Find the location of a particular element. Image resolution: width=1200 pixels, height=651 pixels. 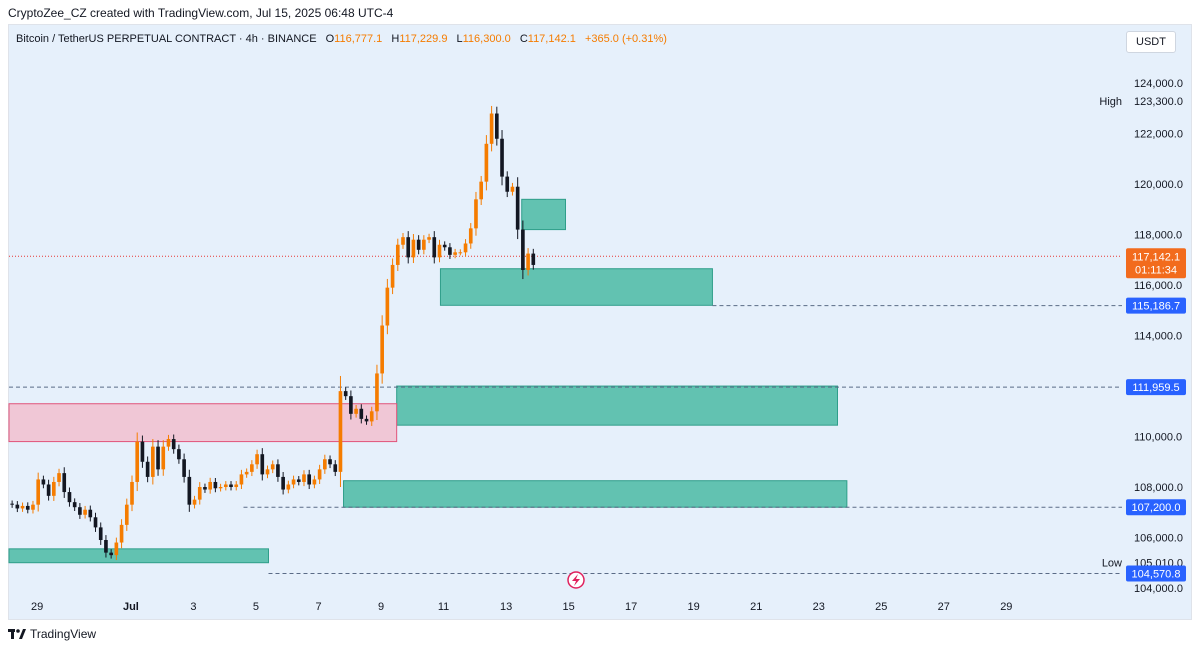

current-price-tag is located at coordinates (1156, 263).